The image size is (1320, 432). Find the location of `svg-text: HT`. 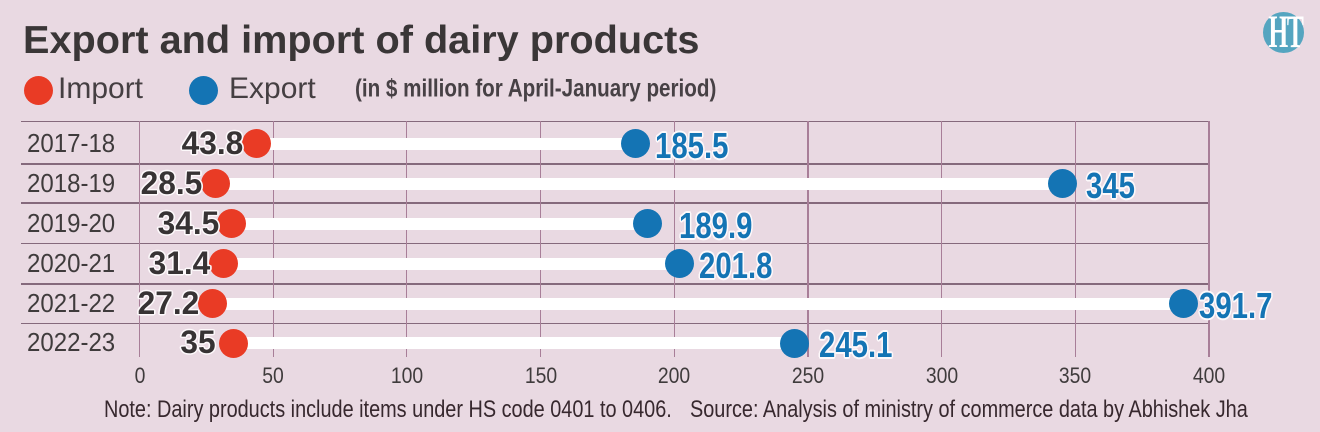

svg-text: HT is located at coordinates (1286, 32).